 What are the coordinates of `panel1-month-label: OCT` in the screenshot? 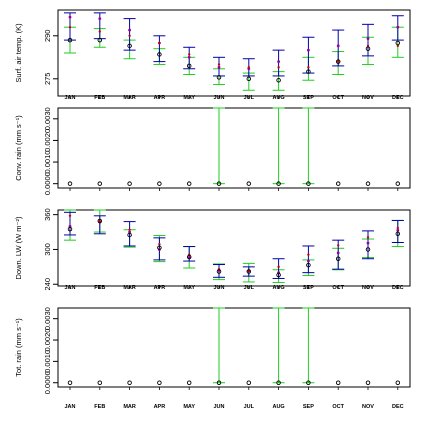 It's located at (338, 98).